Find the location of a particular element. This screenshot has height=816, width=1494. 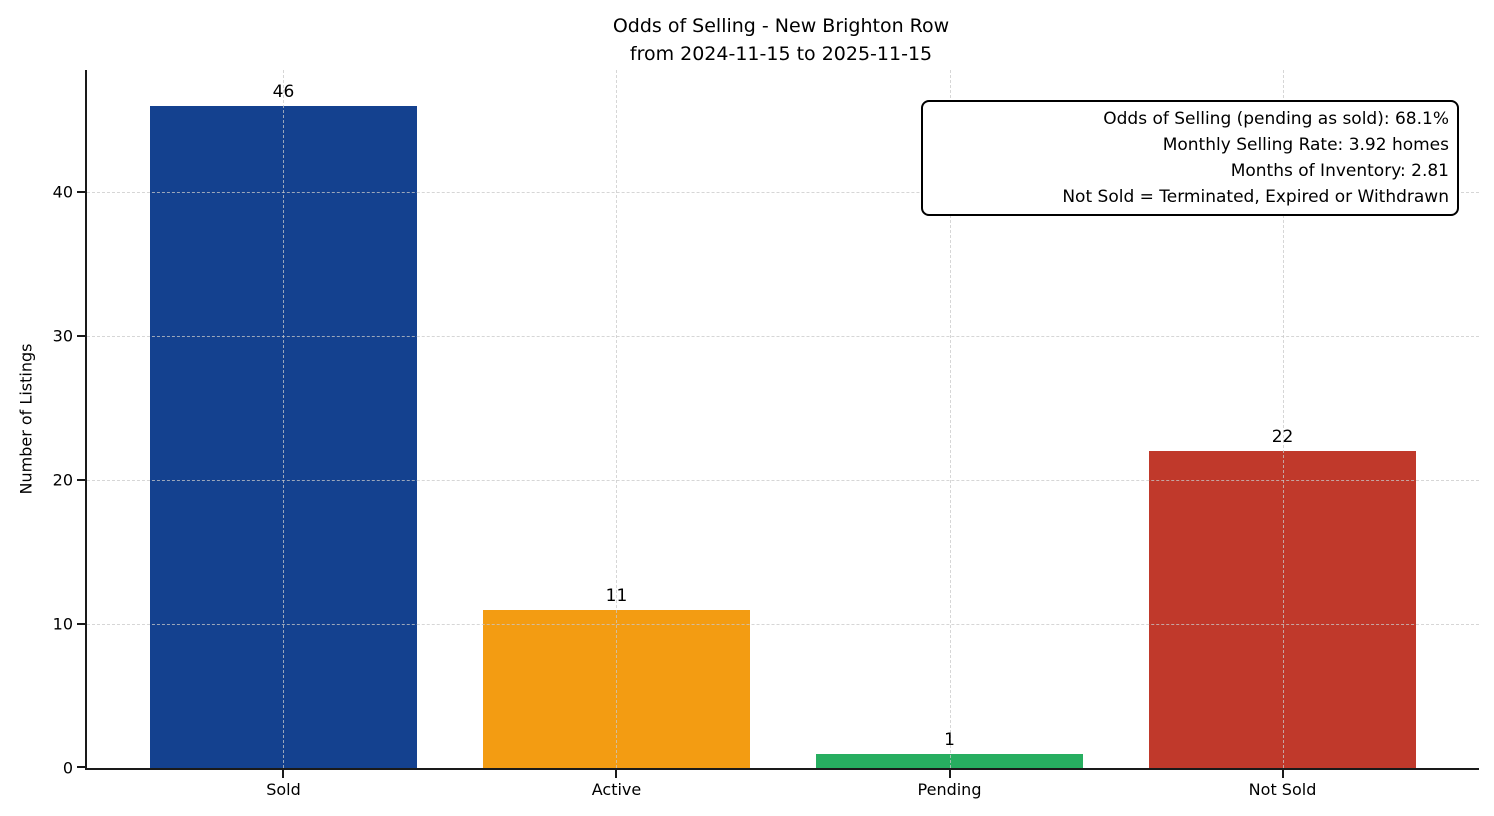

x-tick-label: Pending is located at coordinates (949, 789).